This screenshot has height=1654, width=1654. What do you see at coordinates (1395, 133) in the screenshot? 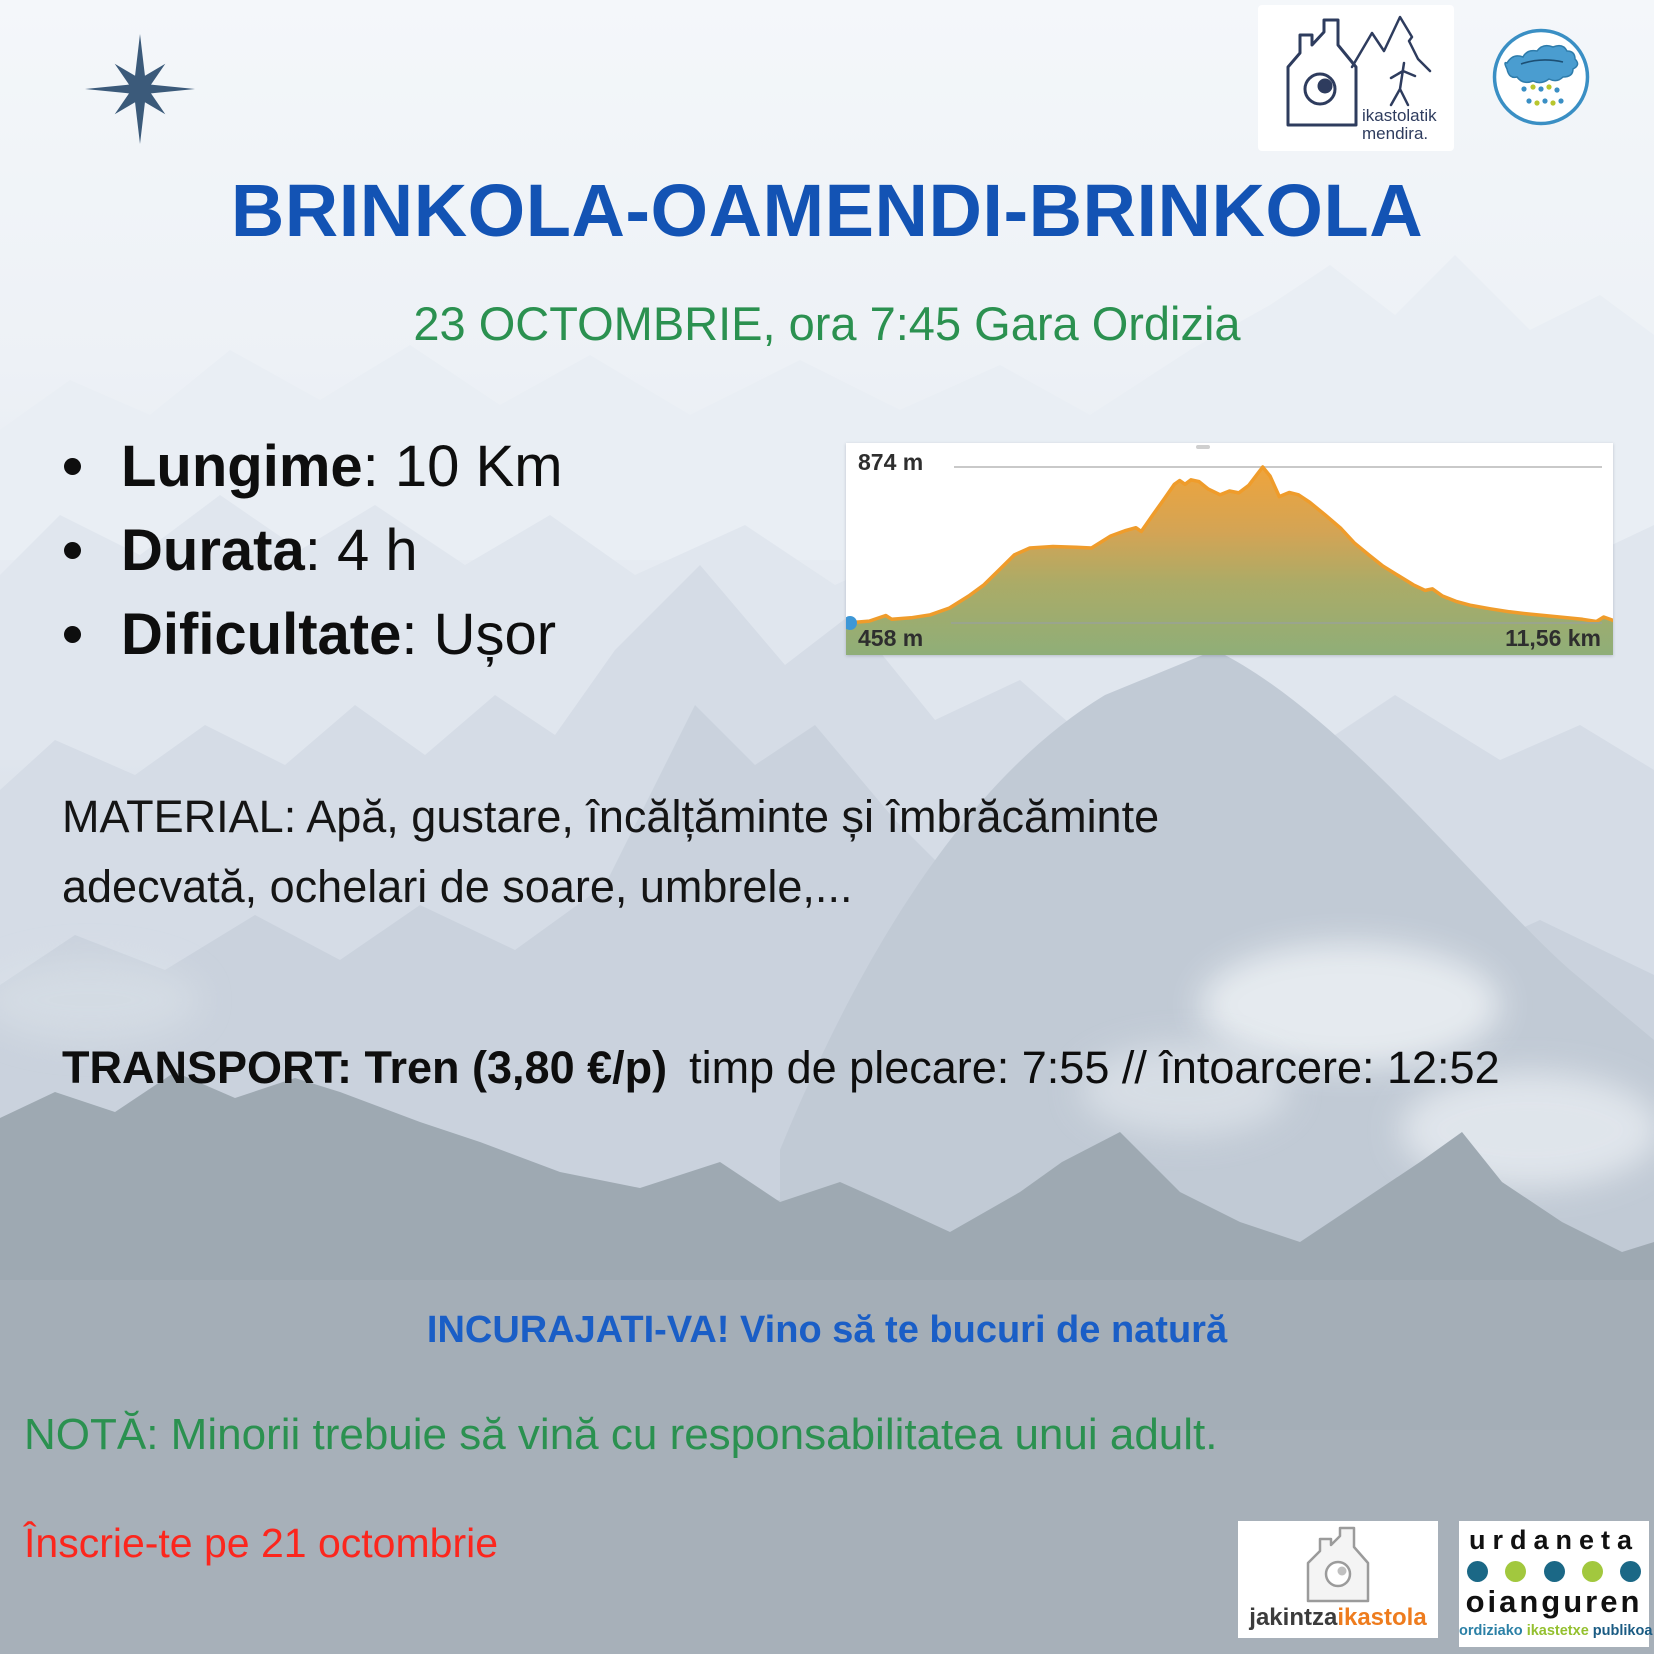
I see `mendira-logo-text-2: mendira.` at bounding box center [1395, 133].